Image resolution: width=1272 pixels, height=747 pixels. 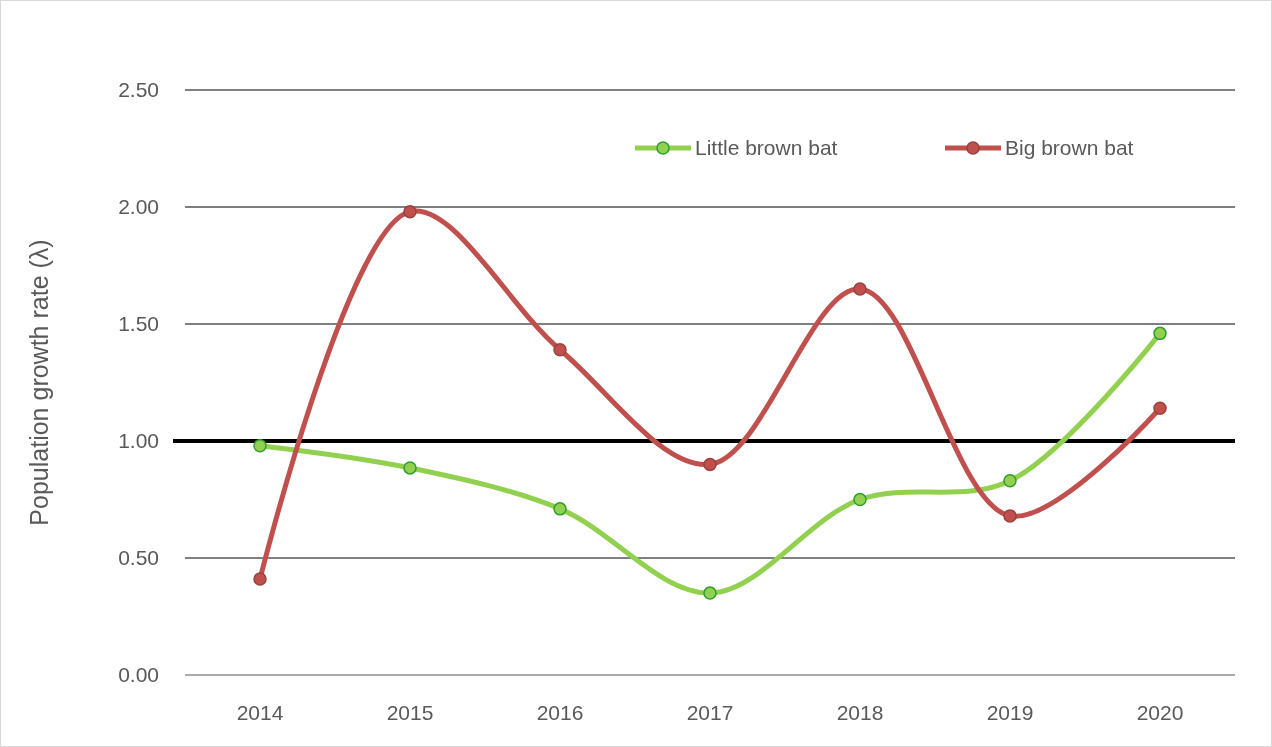 What do you see at coordinates (1010, 712) in the screenshot?
I see `x-tick-label: 2019` at bounding box center [1010, 712].